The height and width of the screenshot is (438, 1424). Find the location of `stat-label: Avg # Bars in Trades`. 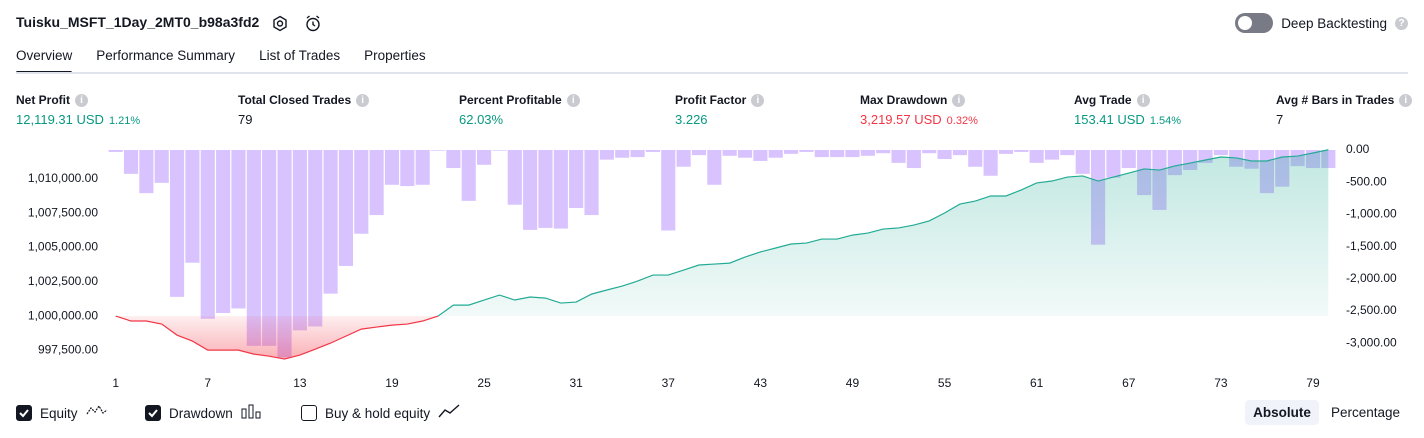

stat-label: Avg # Bars in Trades is located at coordinates (1335, 100).